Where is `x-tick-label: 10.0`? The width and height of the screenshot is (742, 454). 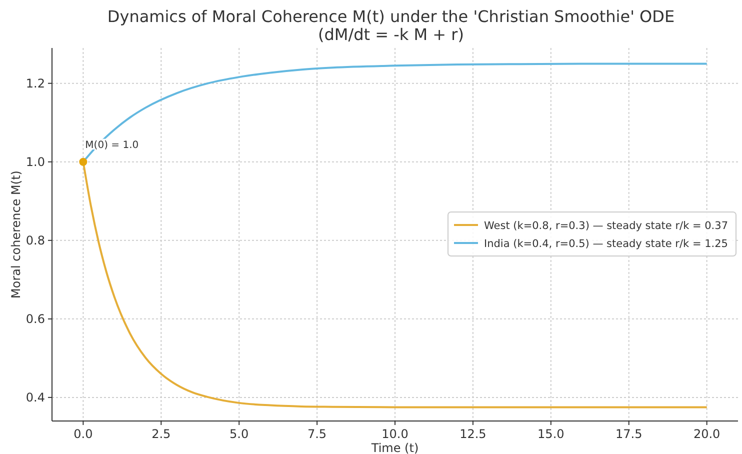 x-tick-label: 10.0 is located at coordinates (395, 434).